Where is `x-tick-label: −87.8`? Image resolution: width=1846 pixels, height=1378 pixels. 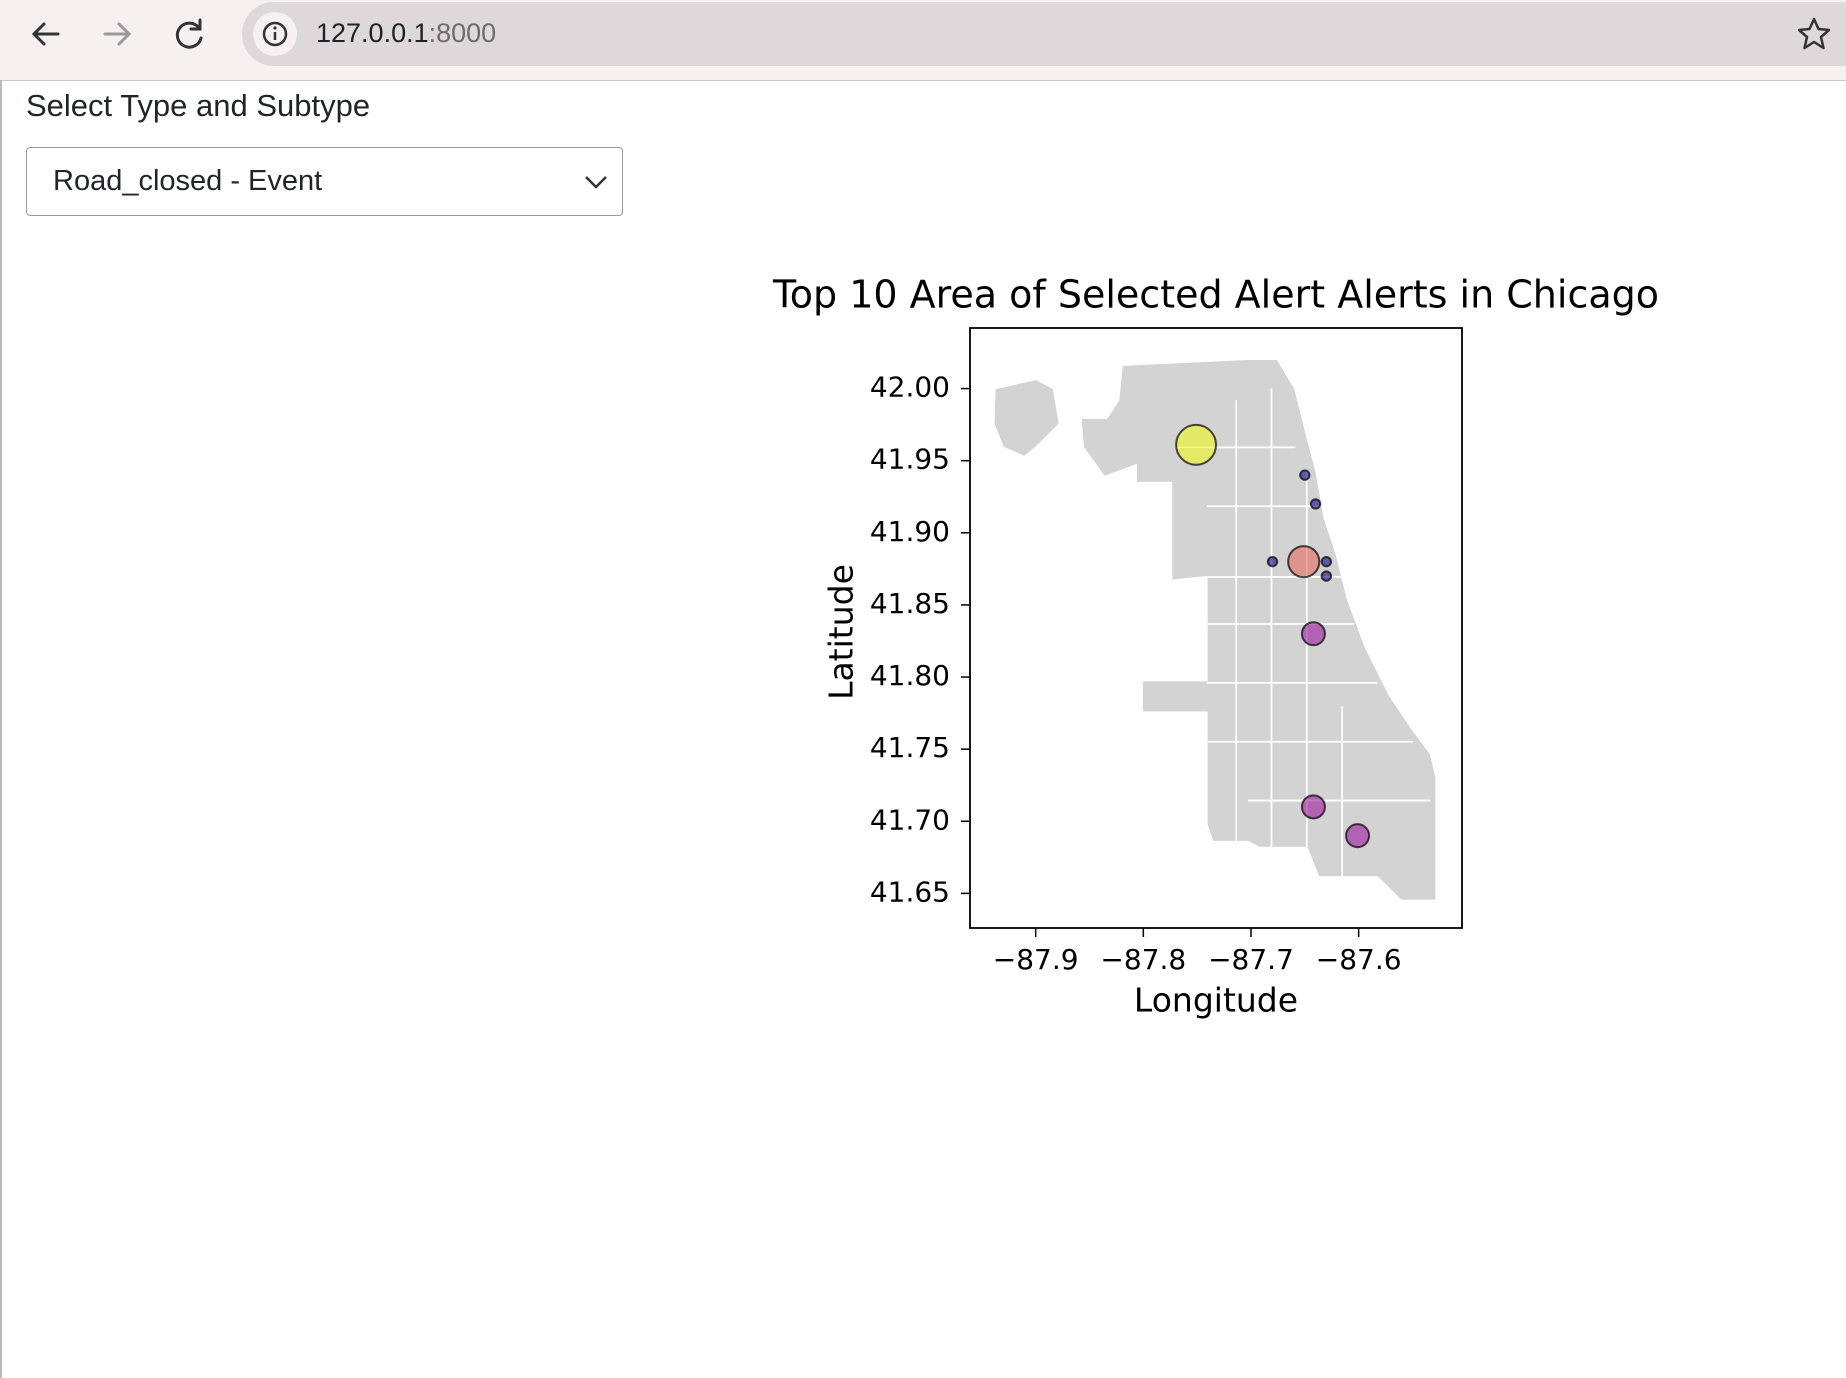
x-tick-label: −87.8 is located at coordinates (1143, 959).